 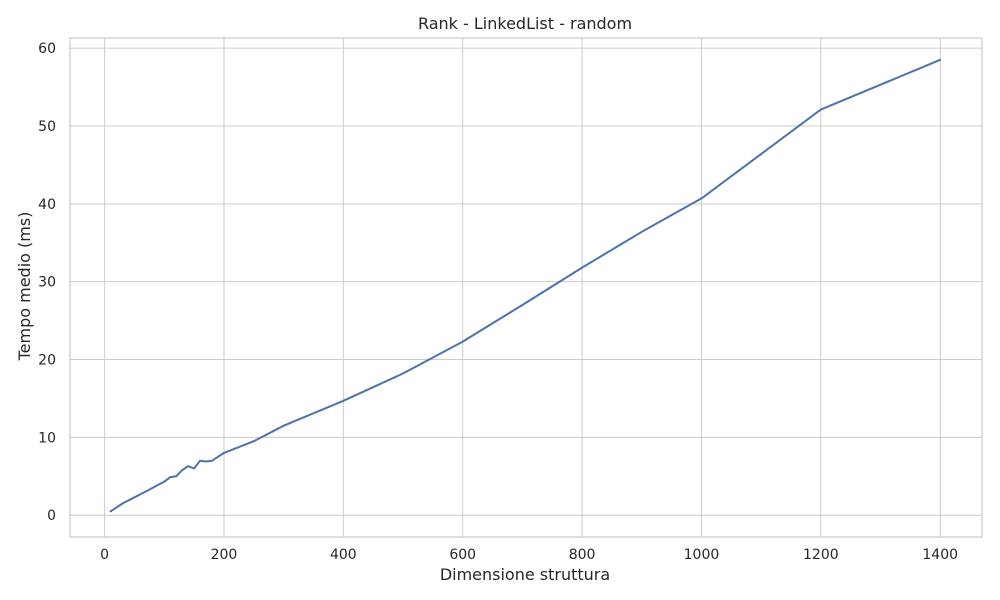 I want to click on y-tick-label: 20, so click(x=47, y=361).